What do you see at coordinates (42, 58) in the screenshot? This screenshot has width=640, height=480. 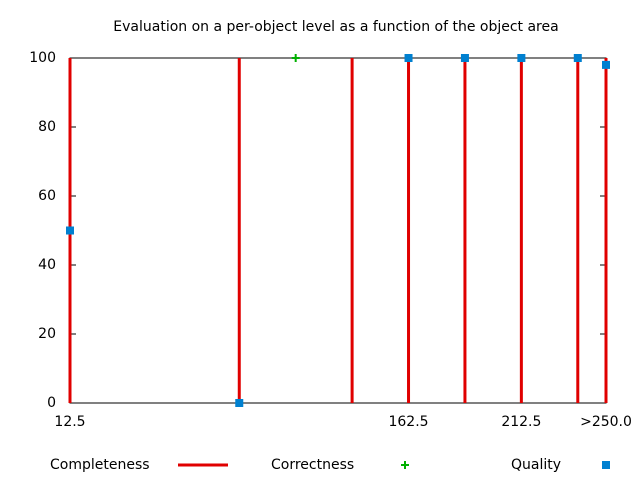 I see `y-tick-label: 100` at bounding box center [42, 58].